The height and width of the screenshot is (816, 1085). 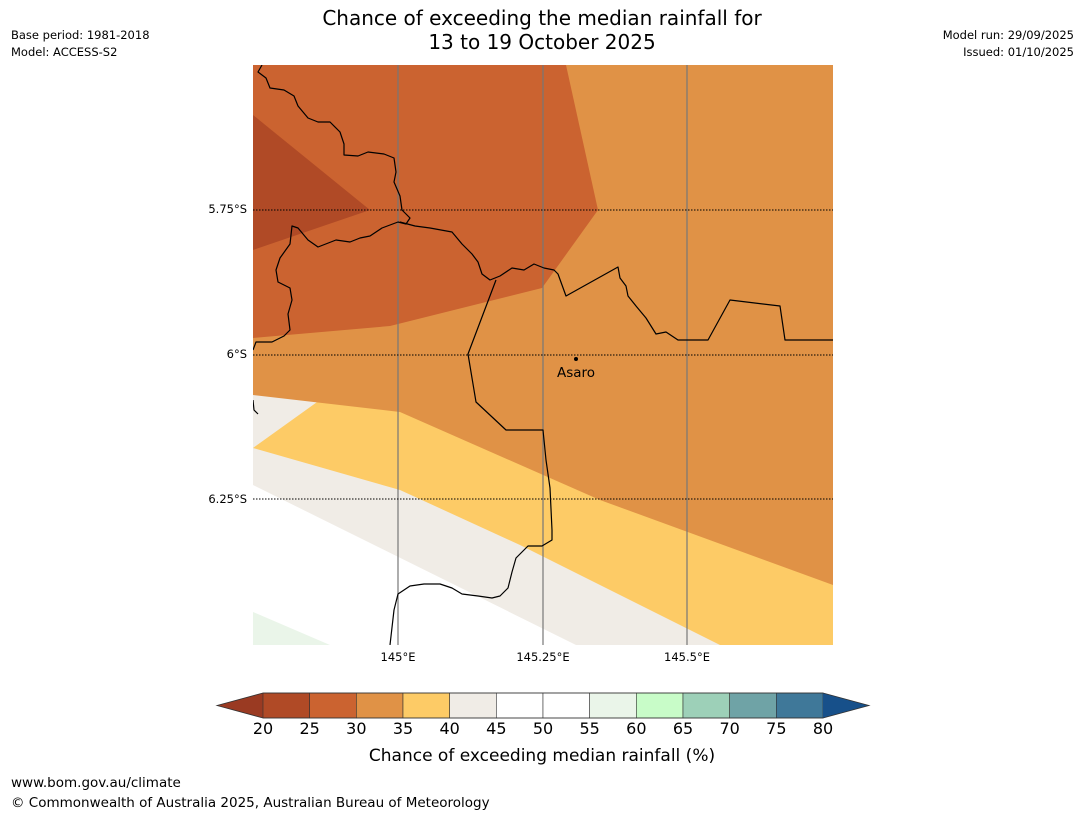 What do you see at coordinates (471, 462) in the screenshot?
I see `boundary-west` at bounding box center [471, 462].